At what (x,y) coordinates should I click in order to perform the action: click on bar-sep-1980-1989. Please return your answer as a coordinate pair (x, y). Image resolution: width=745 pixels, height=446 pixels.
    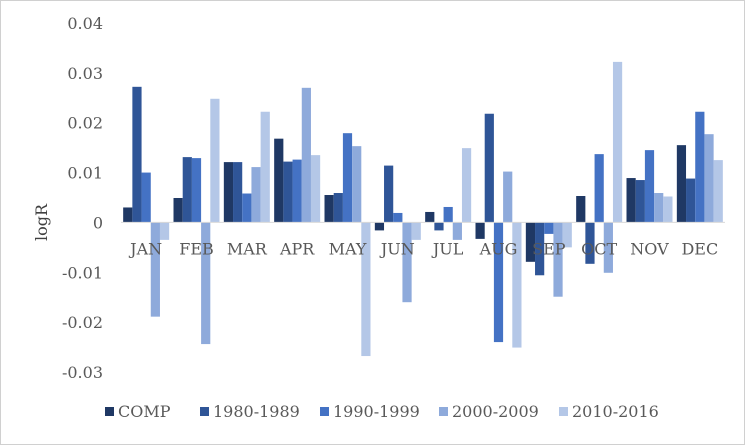
    Looking at the image, I should click on (540, 249).